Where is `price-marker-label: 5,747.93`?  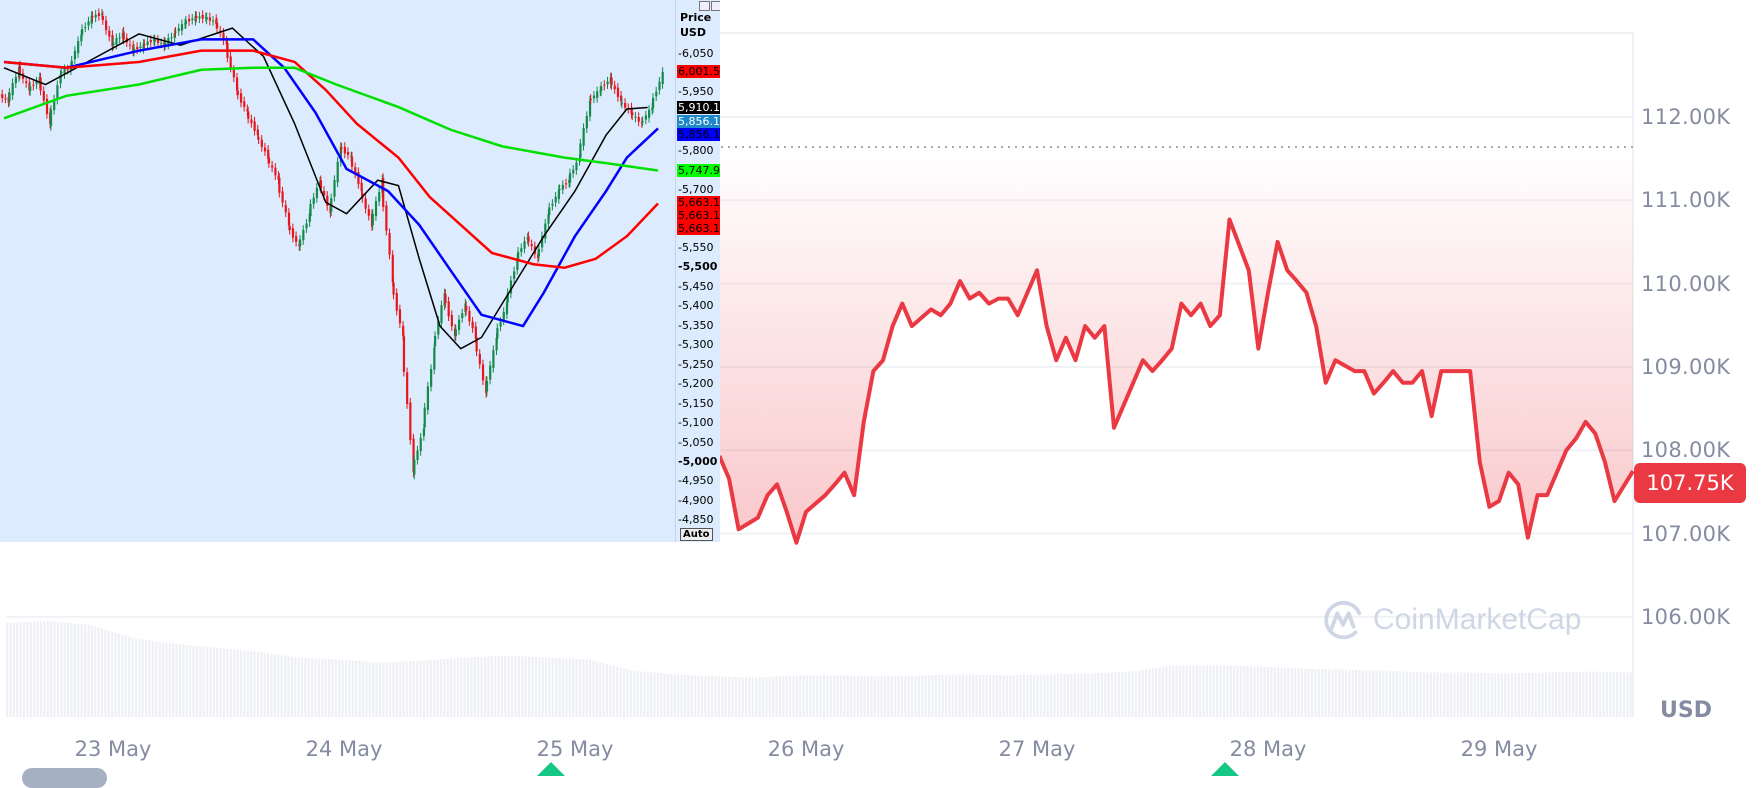
price-marker-label: 5,747.93 is located at coordinates (698, 170).